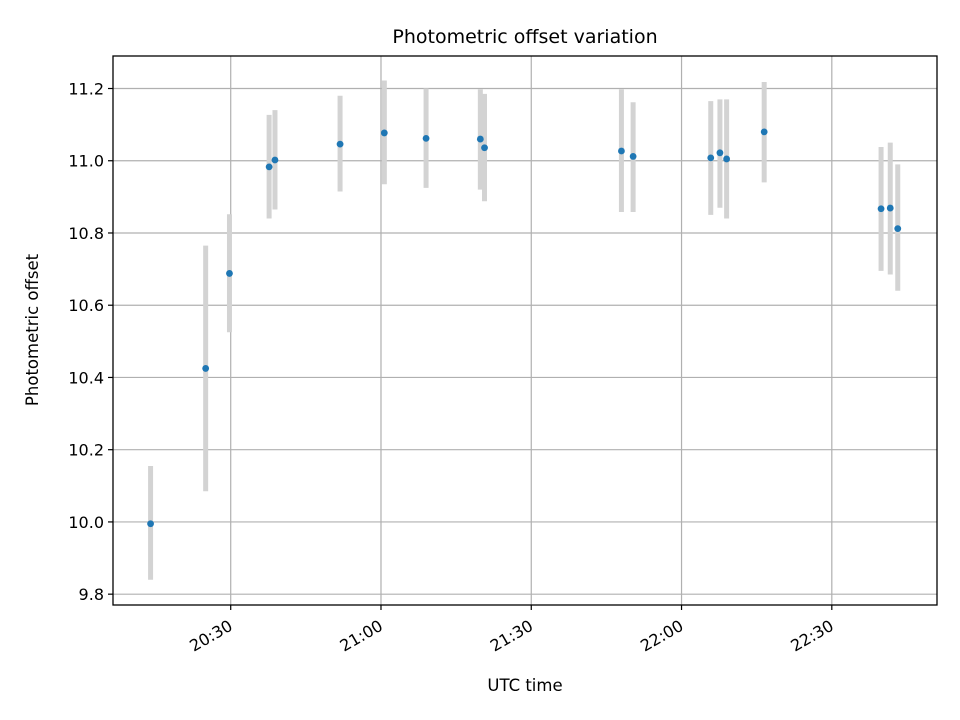  Describe the element at coordinates (86, 450) in the screenshot. I see `y-tick-label: 10.2` at that location.